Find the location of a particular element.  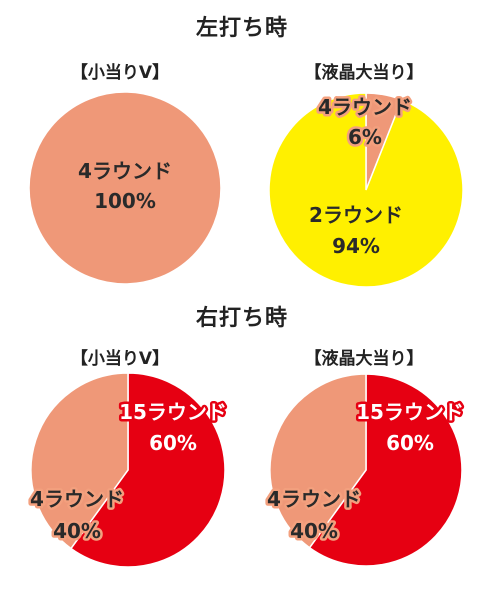

chart-label-small-hit-v-left: 【小当りV】 is located at coordinates (120, 73).